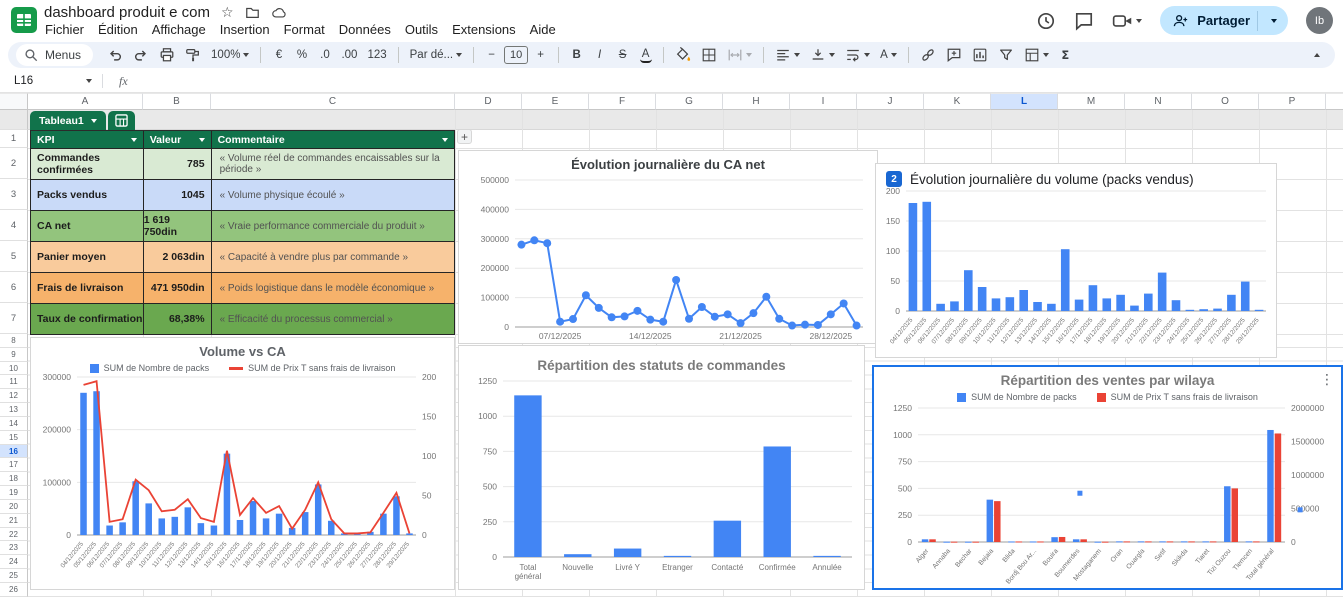 This screenshot has width=1343, height=597. Describe the element at coordinates (14, 506) in the screenshot. I see `row-header-20: 20` at that location.